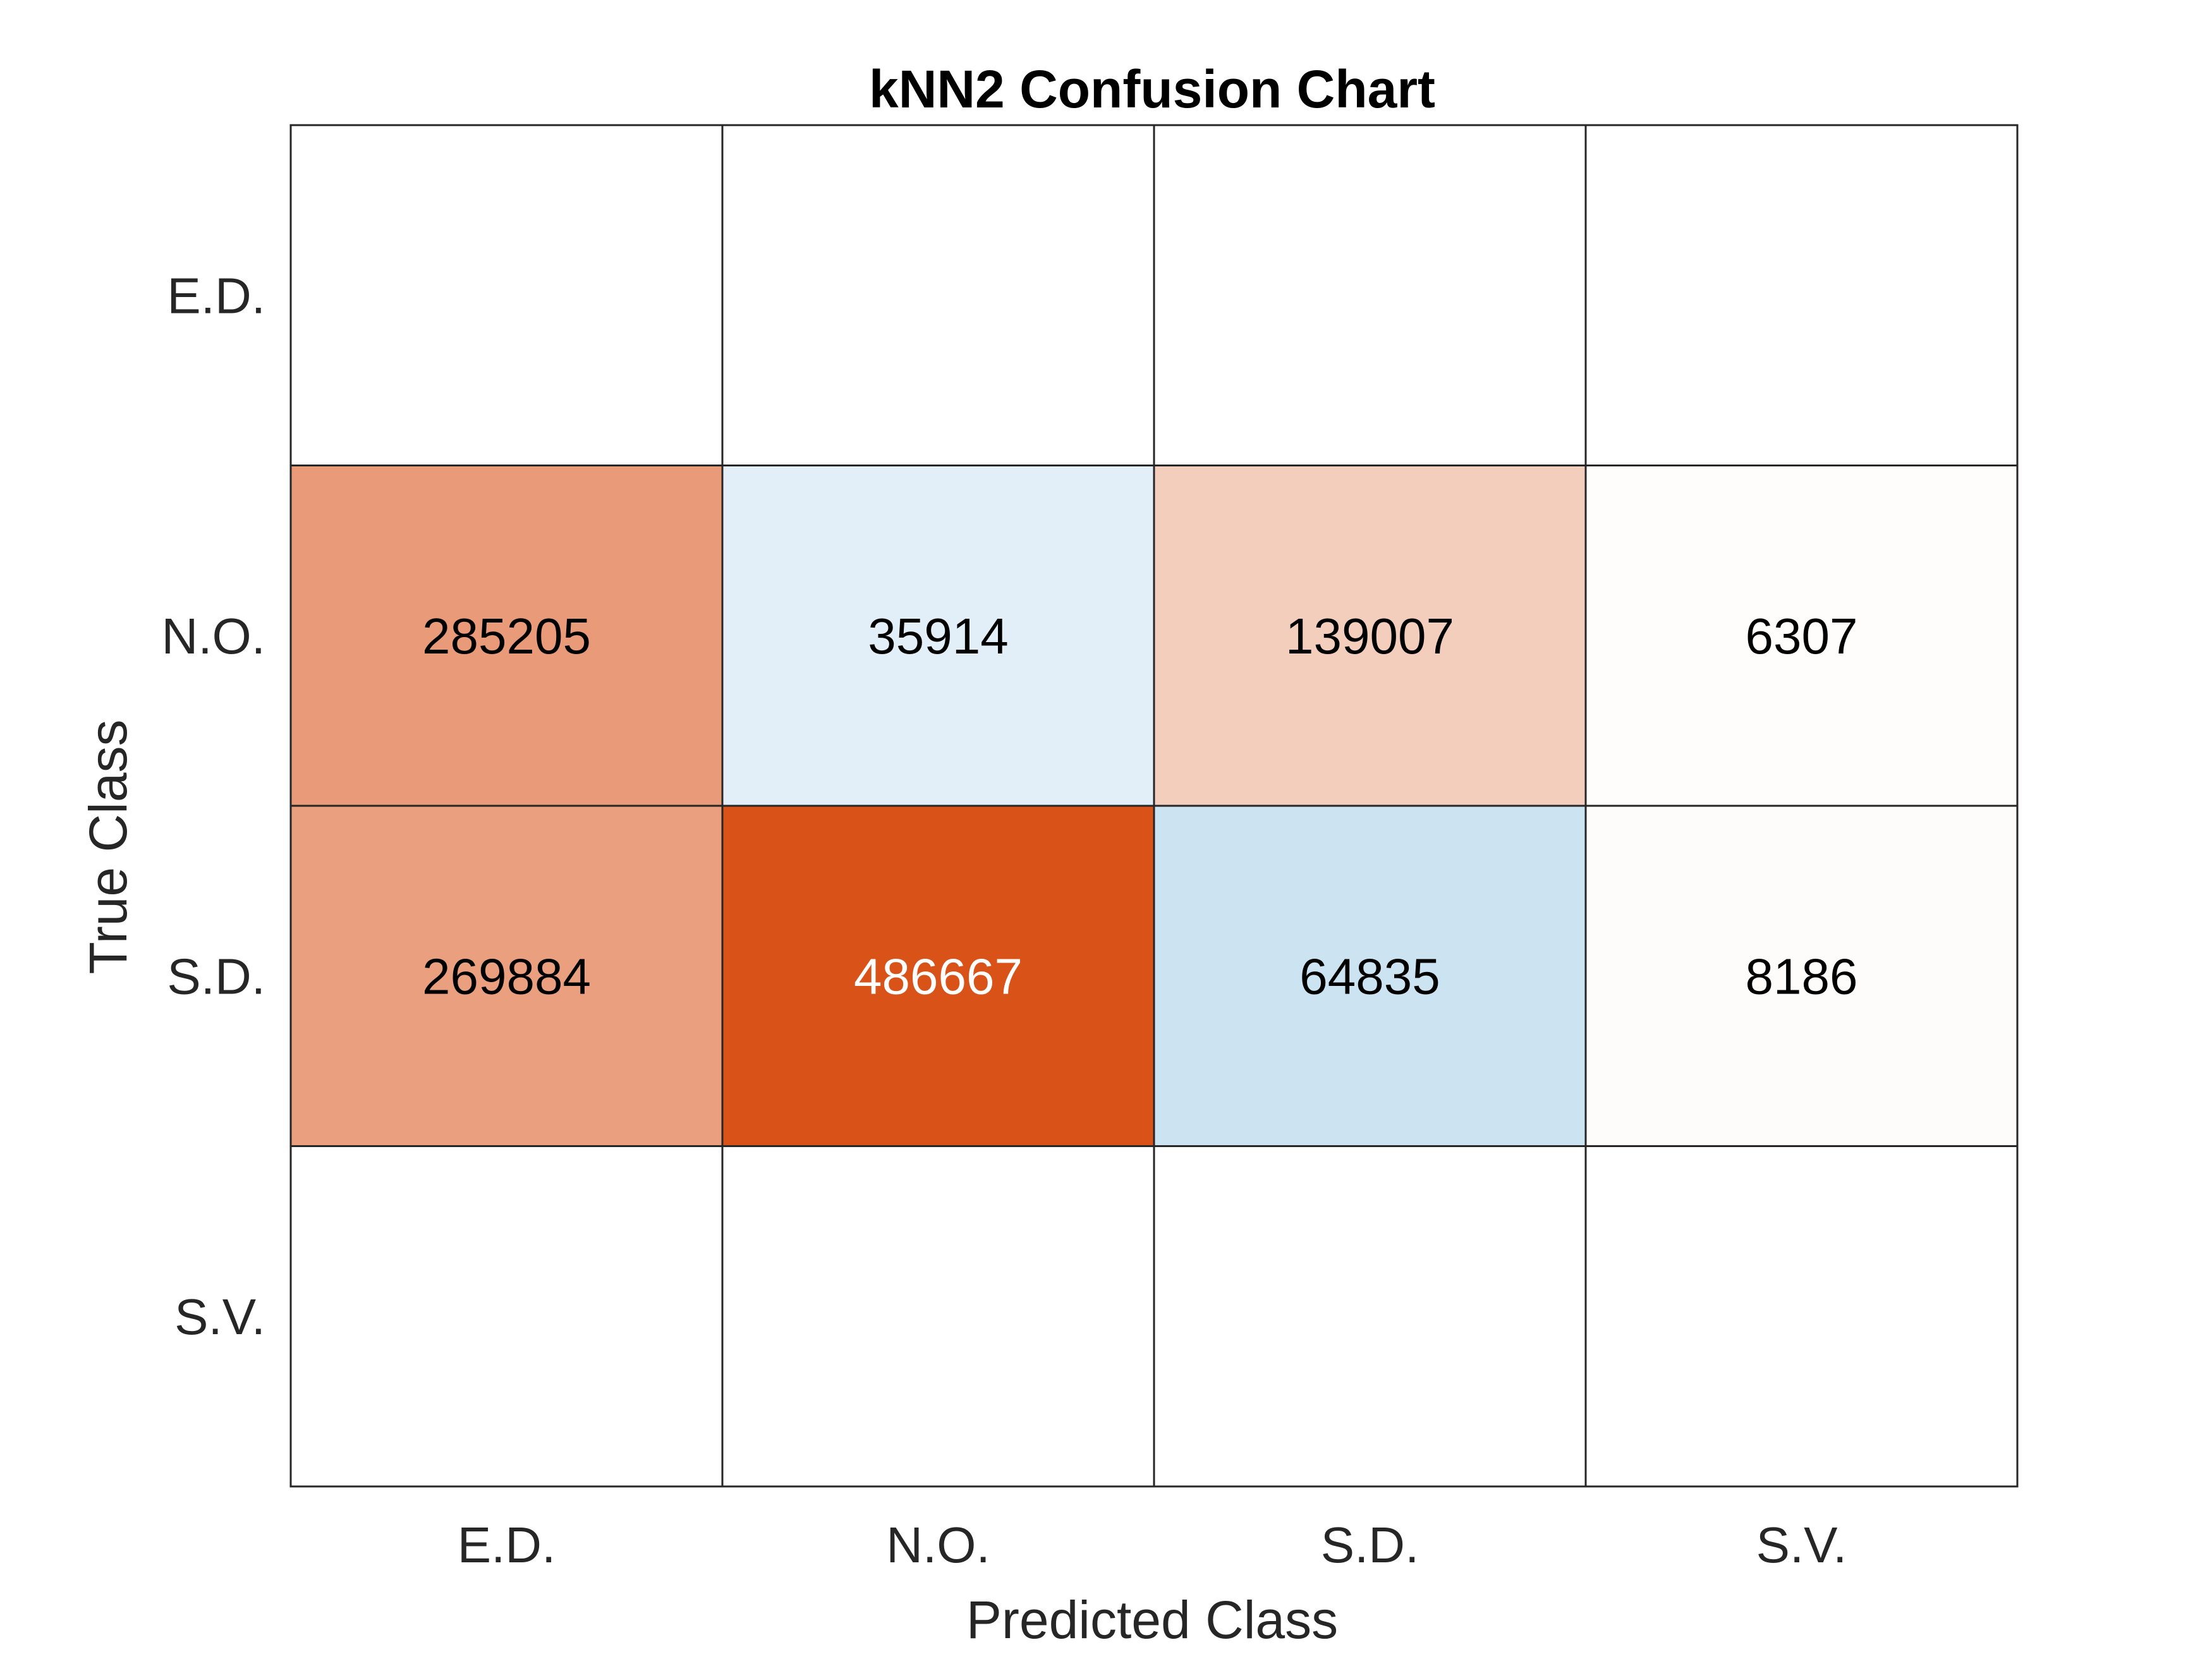  I want to click on cell-value-label: 285205, so click(506, 636).